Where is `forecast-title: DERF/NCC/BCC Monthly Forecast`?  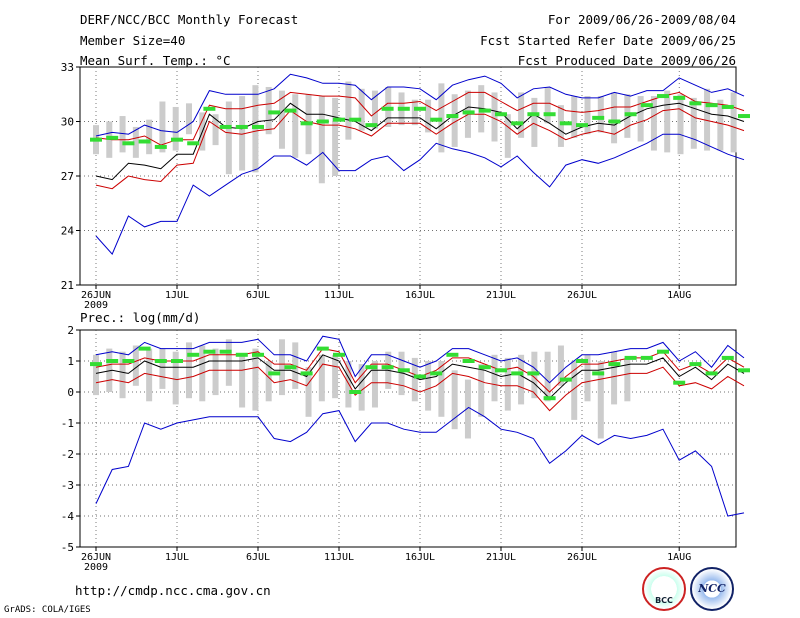
forecast-title: DERF/NCC/BCC Monthly Forecast is located at coordinates (189, 19).